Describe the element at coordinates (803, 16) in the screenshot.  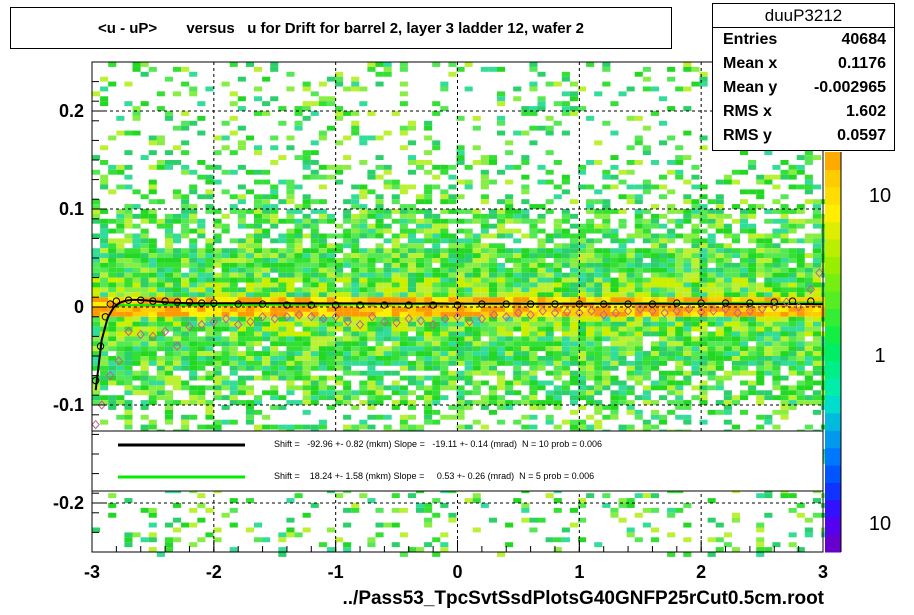
I see `stats-name: duuP3212` at that location.